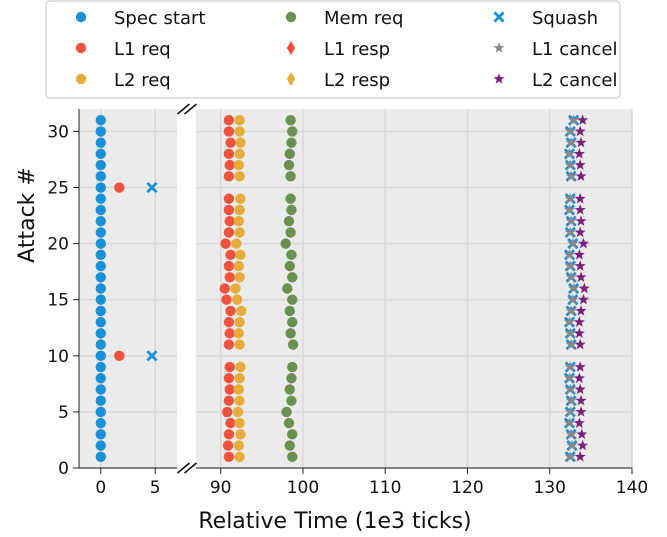 Image resolution: width=667 pixels, height=537 pixels. Describe the element at coordinates (550, 488) in the screenshot. I see `x-tick-label: 130` at that location.